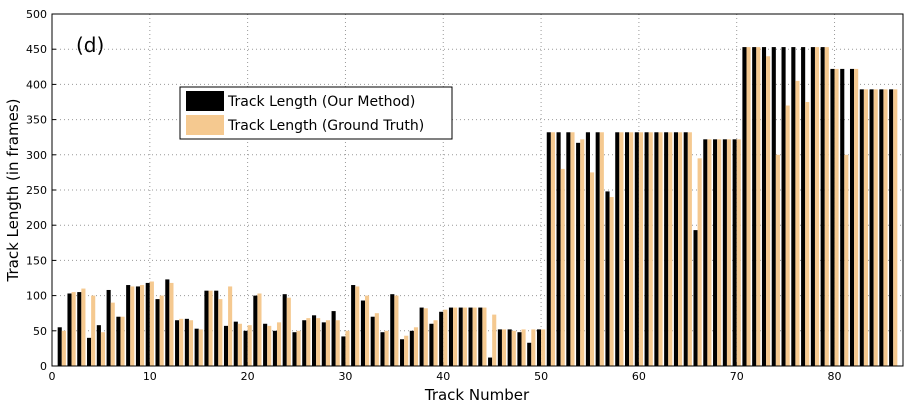 The width and height of the screenshot is (906, 407). I want to click on y-tick-label: 50, so click(40, 331).